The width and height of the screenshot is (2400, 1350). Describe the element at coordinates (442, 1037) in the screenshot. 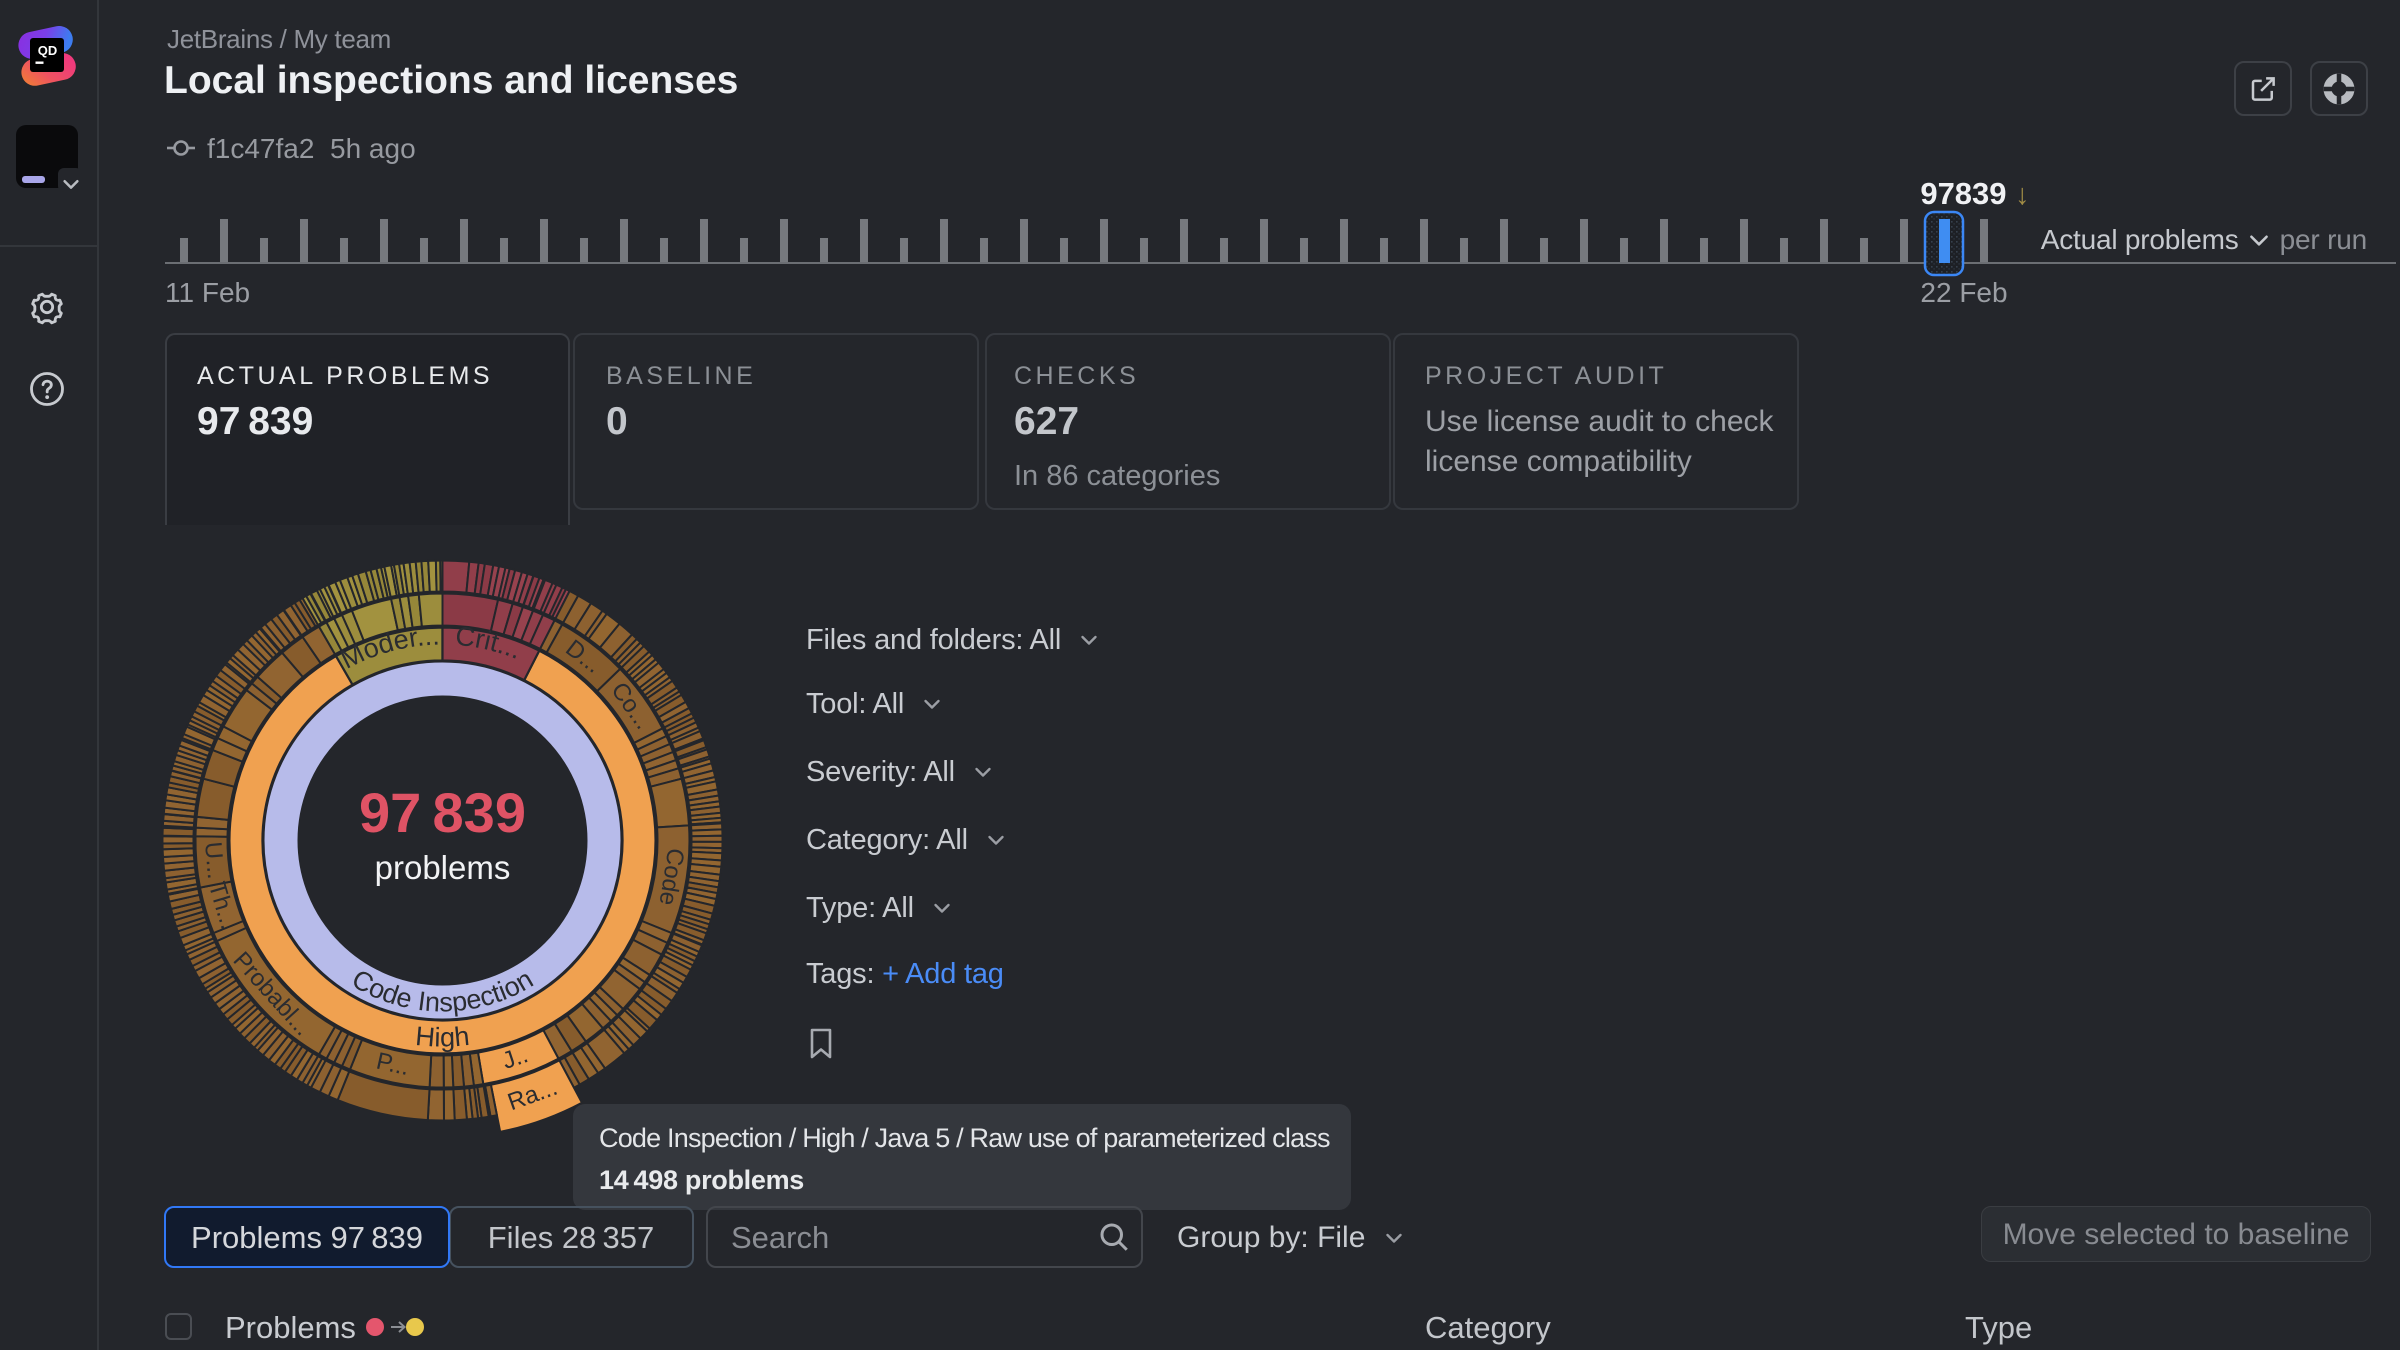

I see `svg-text: High` at that location.